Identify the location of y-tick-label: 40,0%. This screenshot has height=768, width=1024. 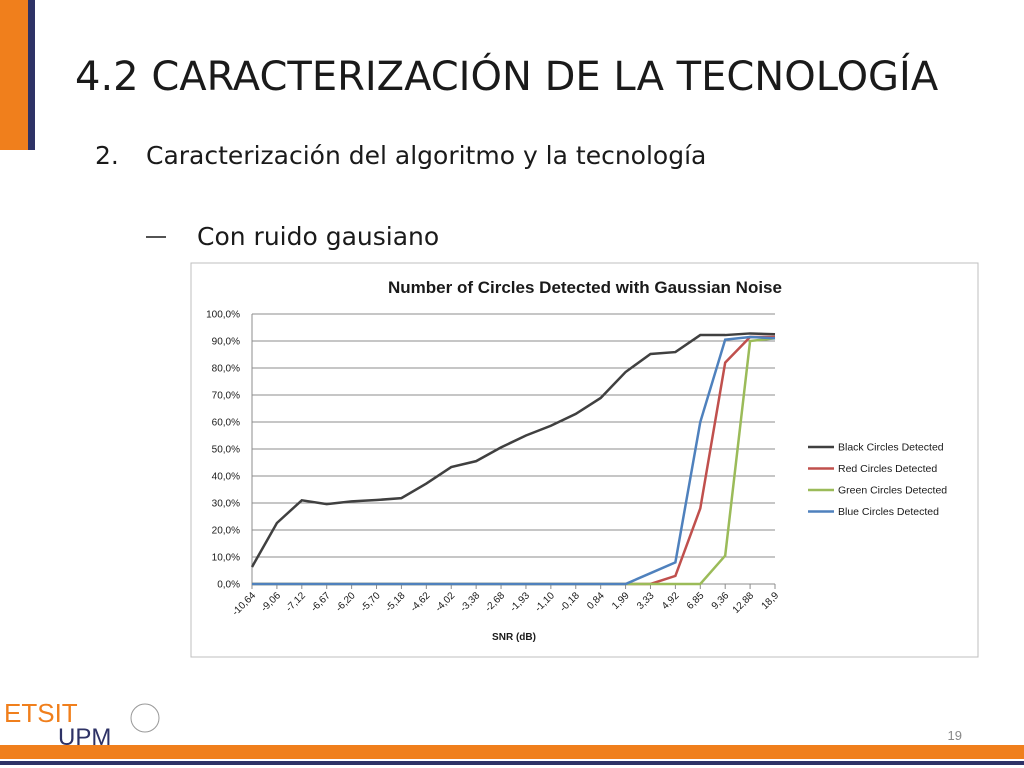
(226, 477).